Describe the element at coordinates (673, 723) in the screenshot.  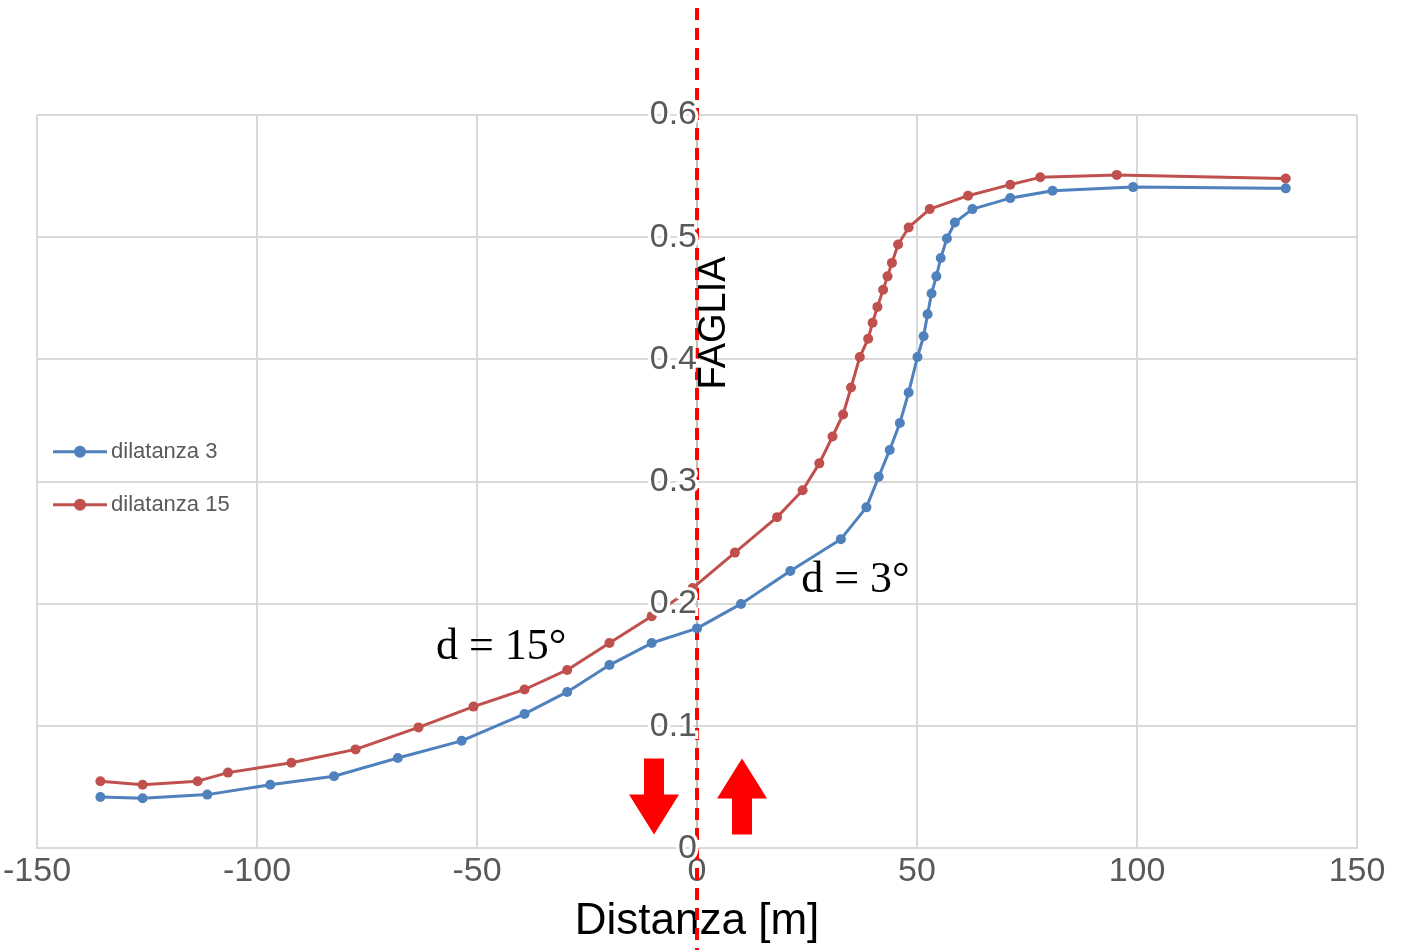
I see `y-tick-label: 0.1` at that location.